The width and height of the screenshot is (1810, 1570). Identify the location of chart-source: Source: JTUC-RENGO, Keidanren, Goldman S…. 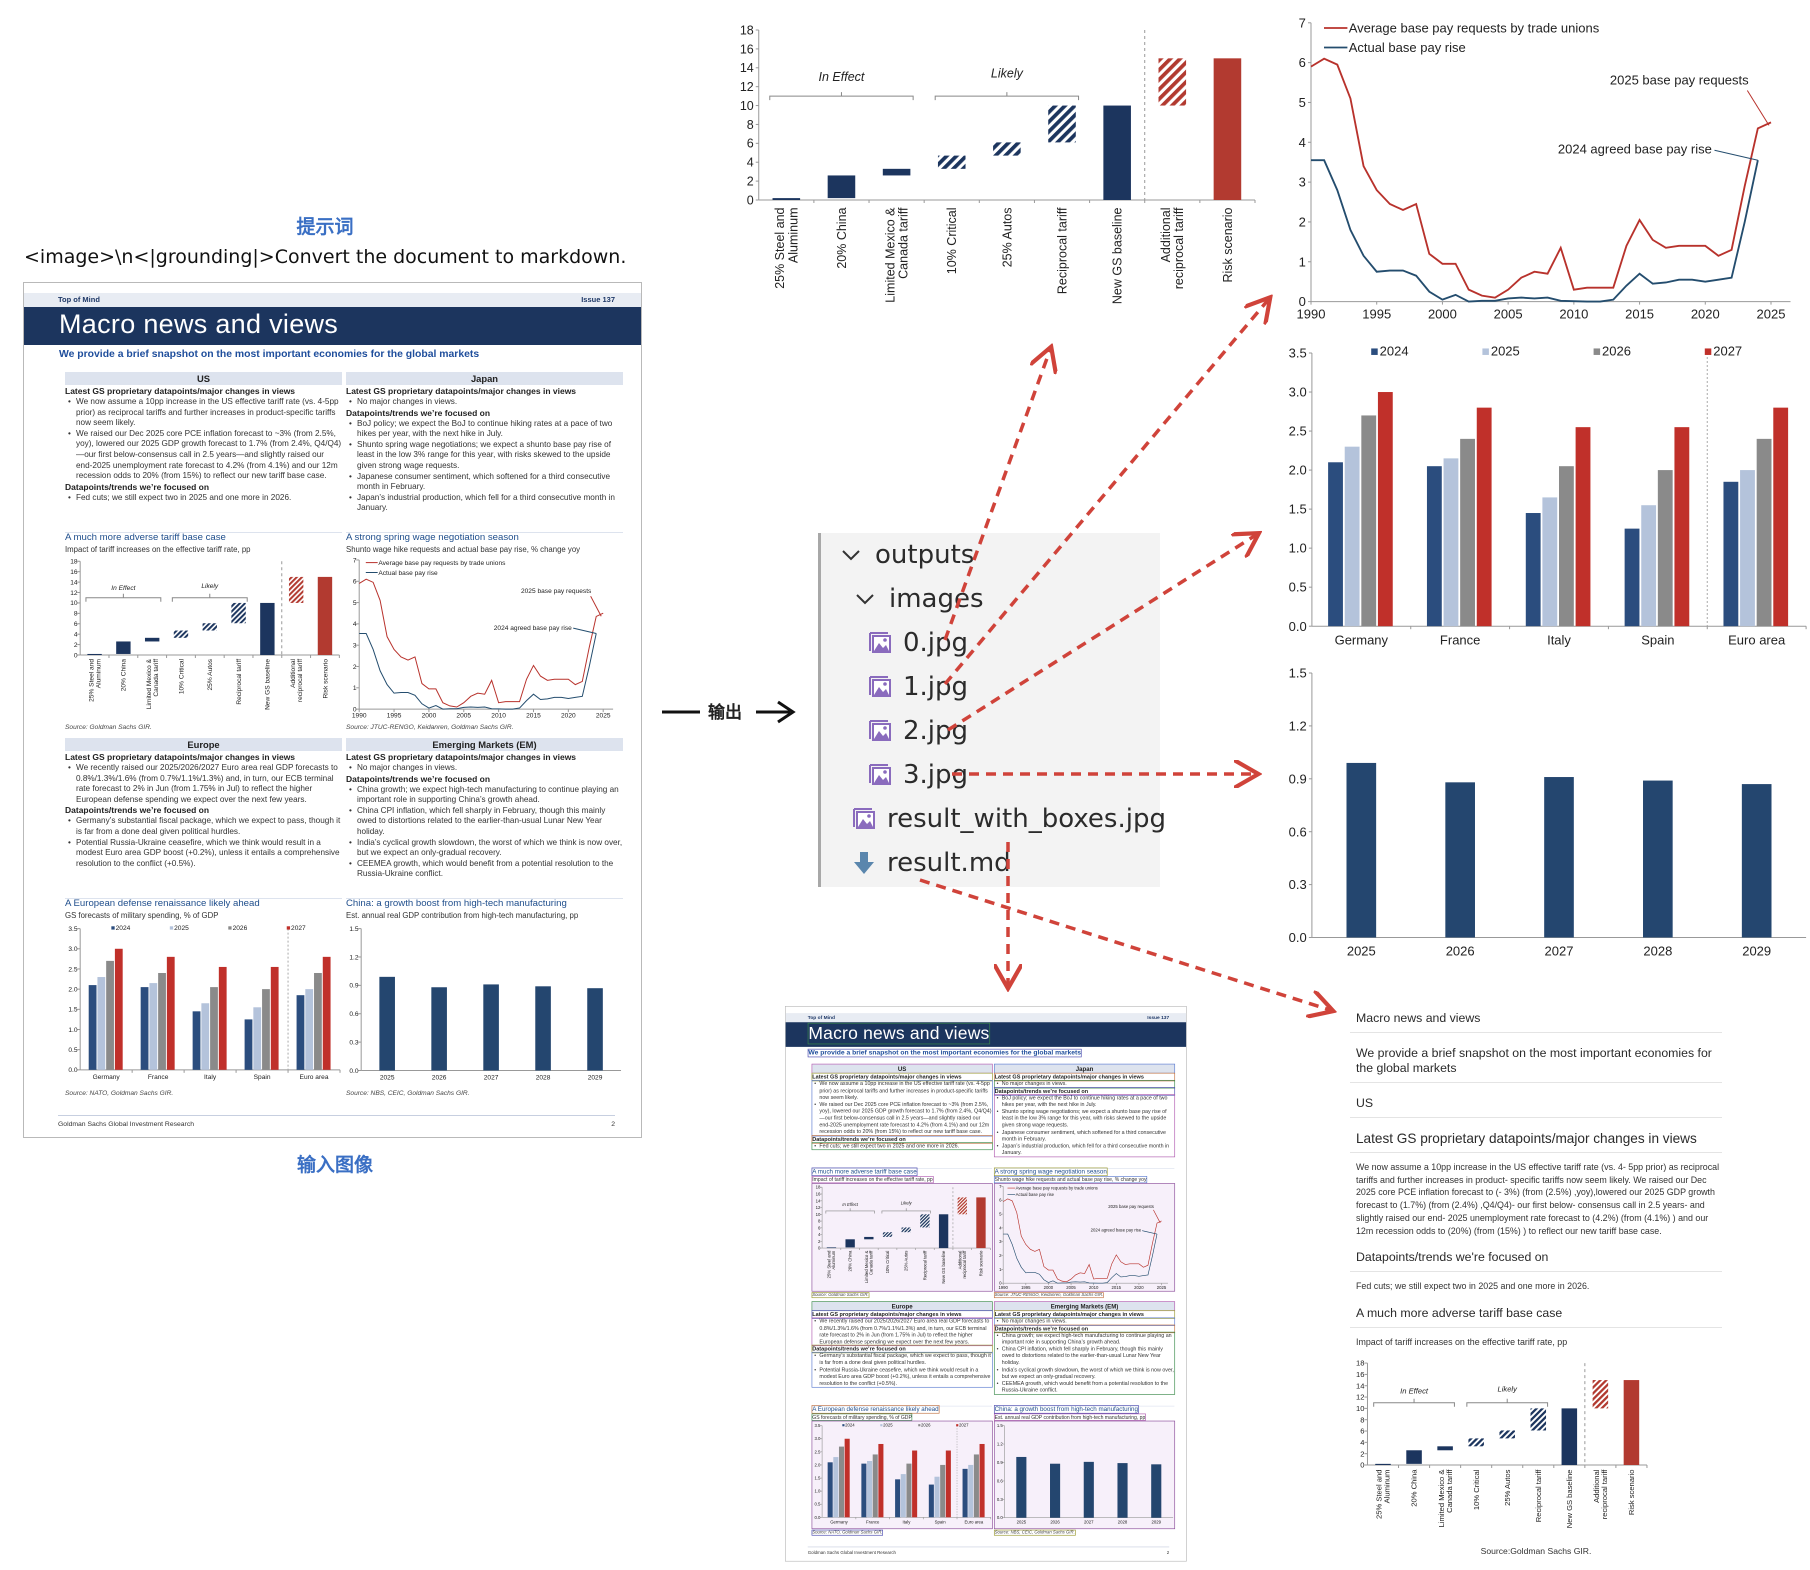
(430, 727).